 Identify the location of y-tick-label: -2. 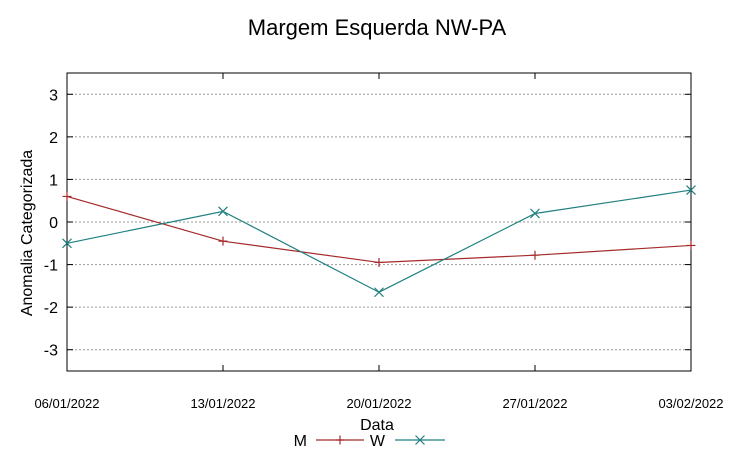
(51, 308).